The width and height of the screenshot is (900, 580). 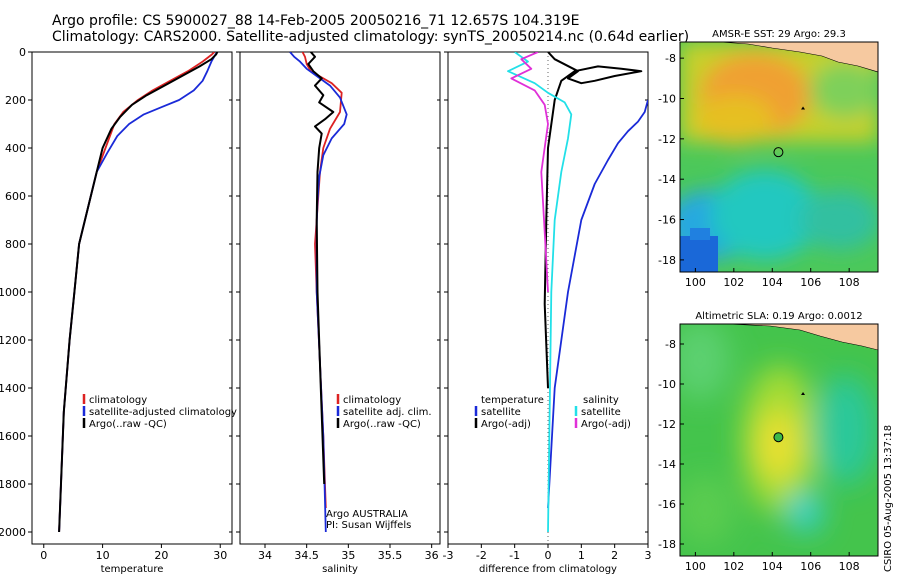 What do you see at coordinates (803, 393) in the screenshot?
I see `sla_map-island-marker` at bounding box center [803, 393].